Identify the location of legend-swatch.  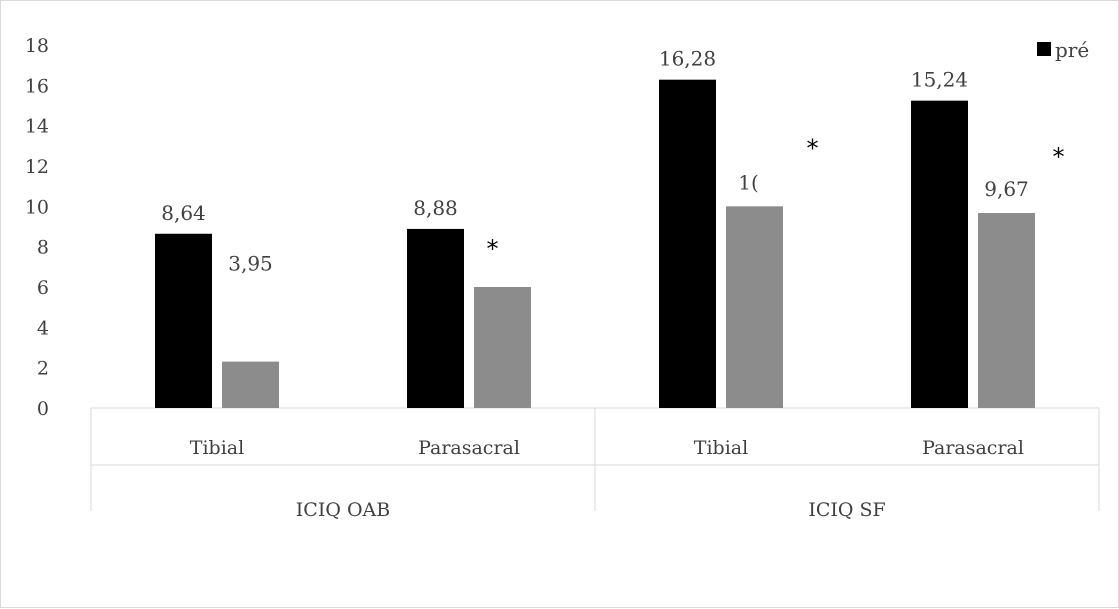
(1044, 49).